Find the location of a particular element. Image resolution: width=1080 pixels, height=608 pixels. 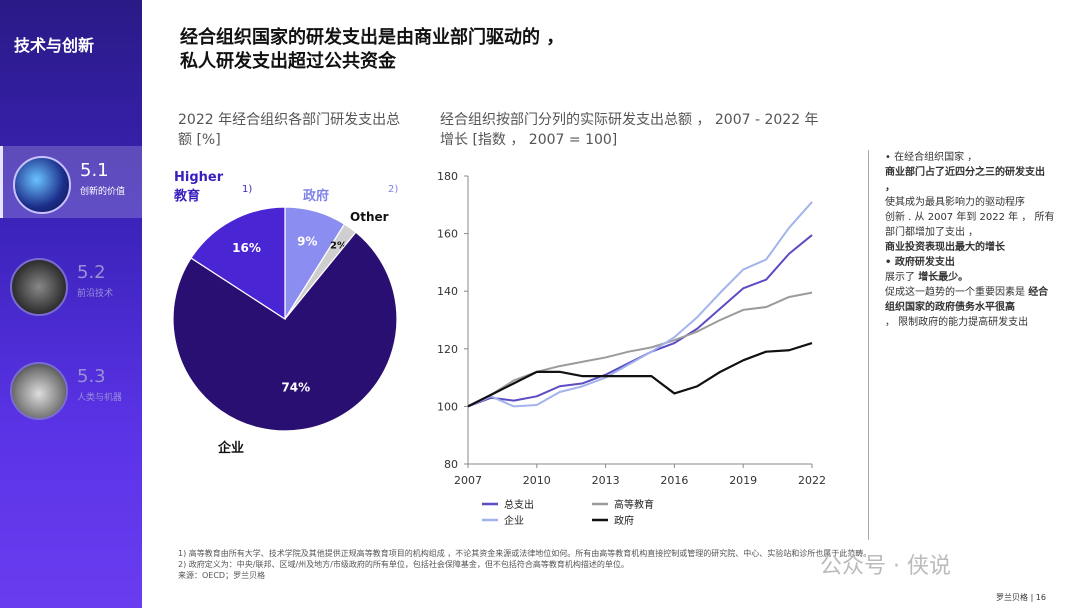

watermark: 公众号 · 侠说 is located at coordinates (885, 566).